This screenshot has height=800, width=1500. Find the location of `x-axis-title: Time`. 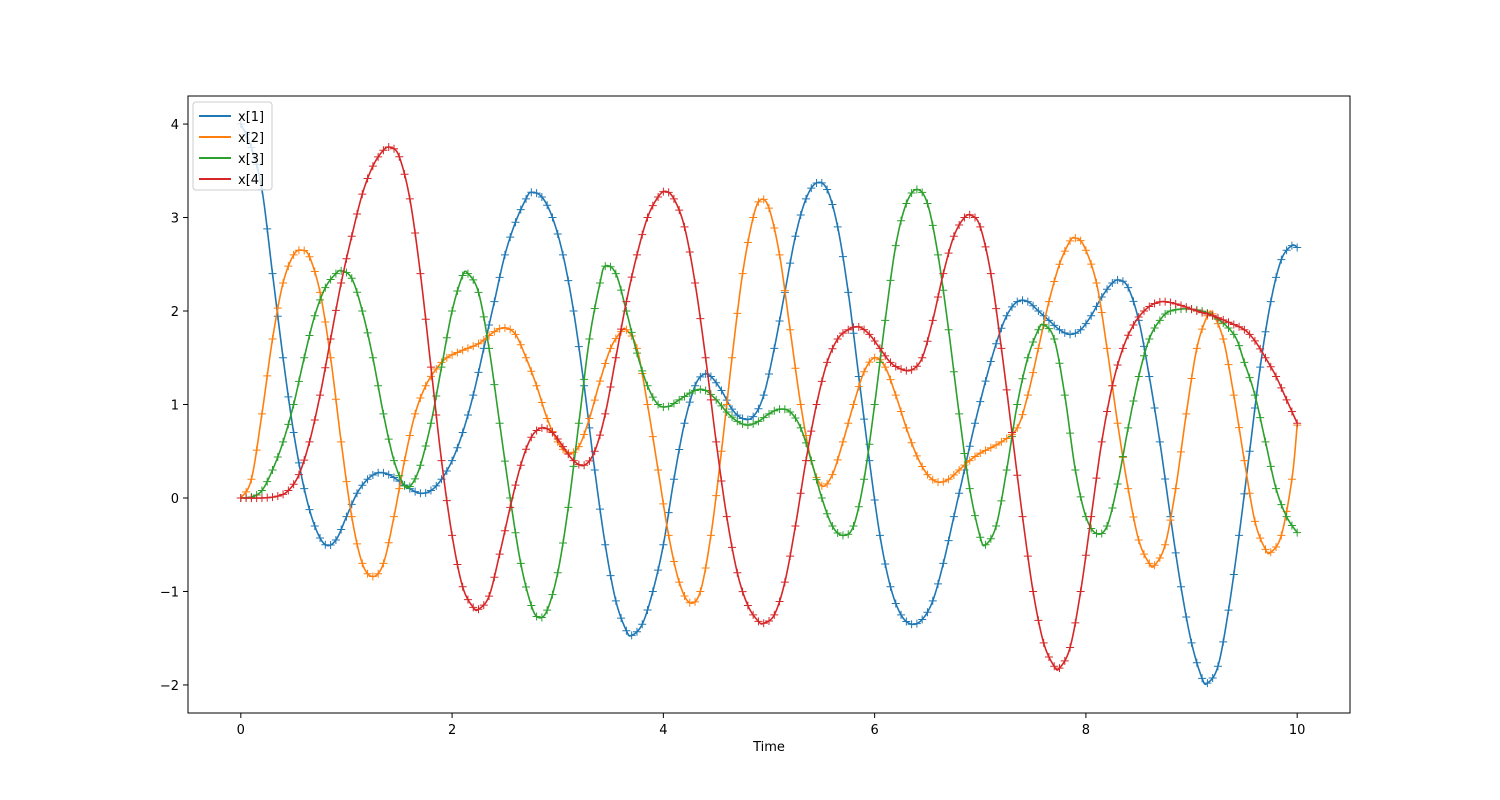

x-axis-title: Time is located at coordinates (768, 747).